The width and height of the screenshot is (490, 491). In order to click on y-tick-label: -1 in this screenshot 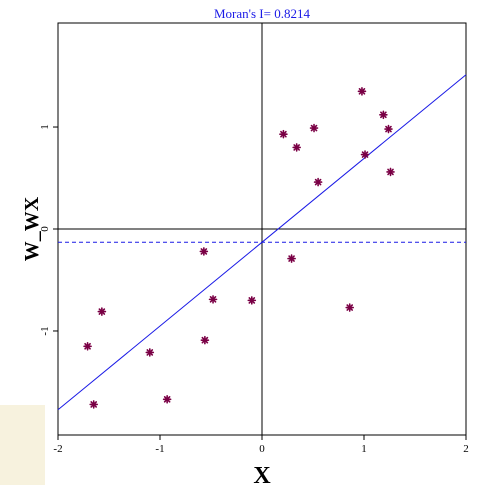, I will do `click(45, 330)`.